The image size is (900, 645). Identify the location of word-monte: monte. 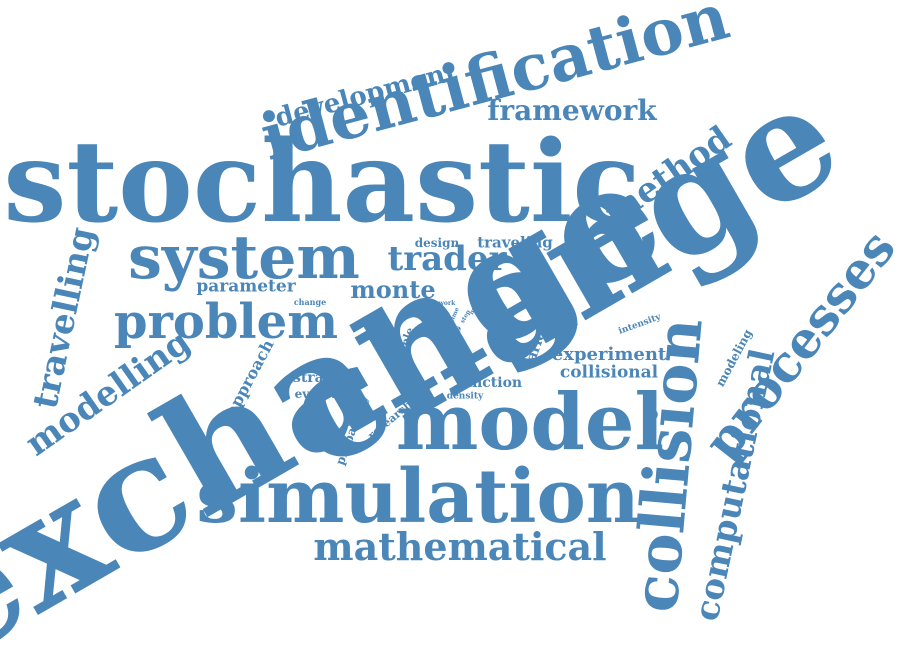
(392, 290).